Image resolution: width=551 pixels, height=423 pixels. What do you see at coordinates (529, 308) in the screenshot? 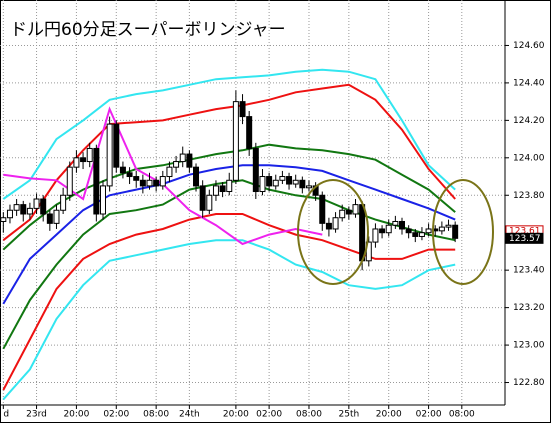
I see `y-tick-label: 123.20` at bounding box center [529, 308].